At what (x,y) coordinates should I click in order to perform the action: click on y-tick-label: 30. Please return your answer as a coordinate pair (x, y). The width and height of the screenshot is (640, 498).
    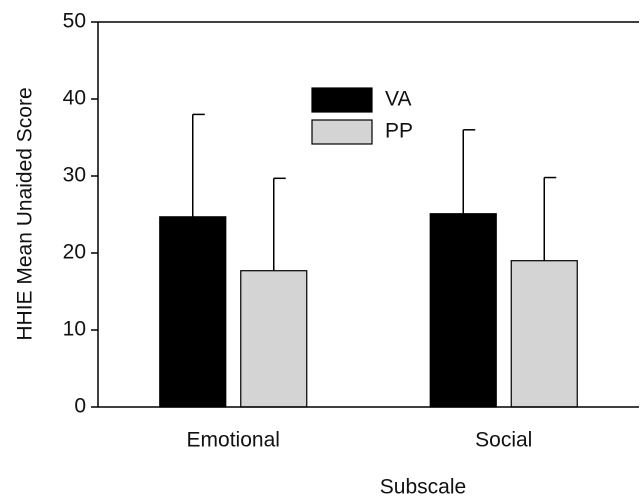
    Looking at the image, I should click on (74, 175).